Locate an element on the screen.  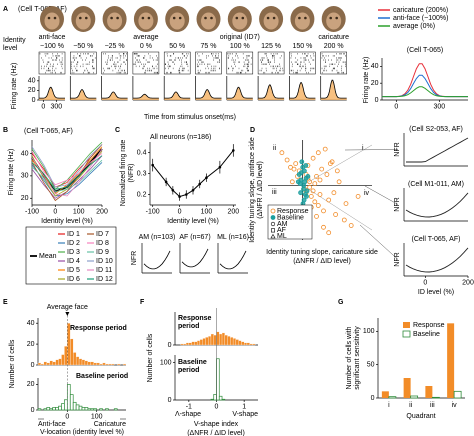
x-tick-label: iv is located at coordinates (455, 405).